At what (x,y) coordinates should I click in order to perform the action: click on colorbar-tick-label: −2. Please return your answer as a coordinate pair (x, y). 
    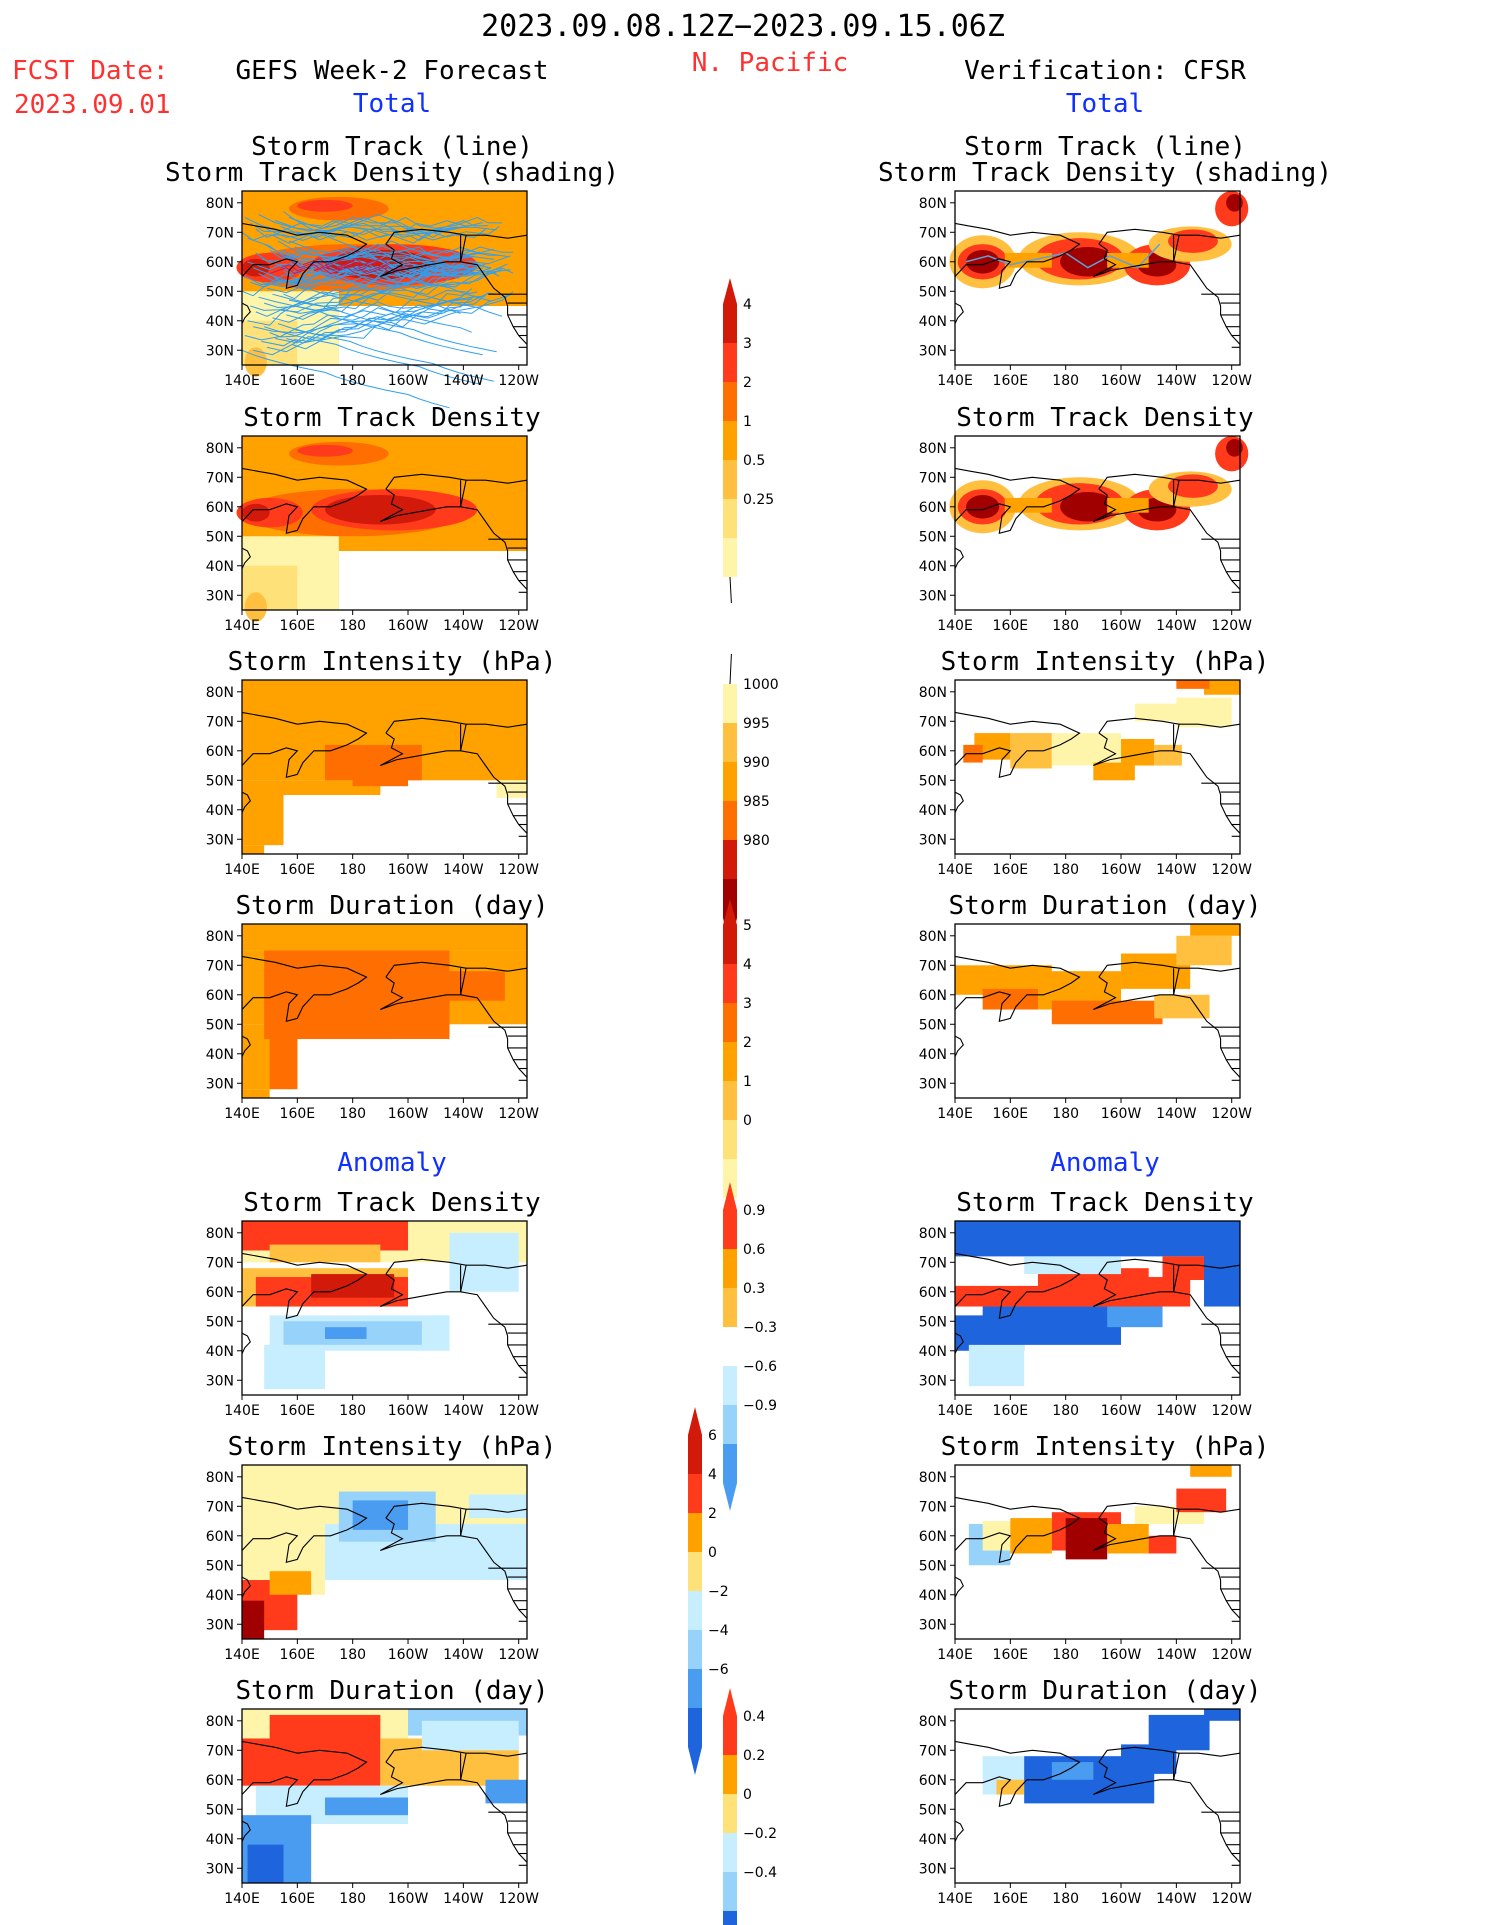
    Looking at the image, I should click on (718, 1592).